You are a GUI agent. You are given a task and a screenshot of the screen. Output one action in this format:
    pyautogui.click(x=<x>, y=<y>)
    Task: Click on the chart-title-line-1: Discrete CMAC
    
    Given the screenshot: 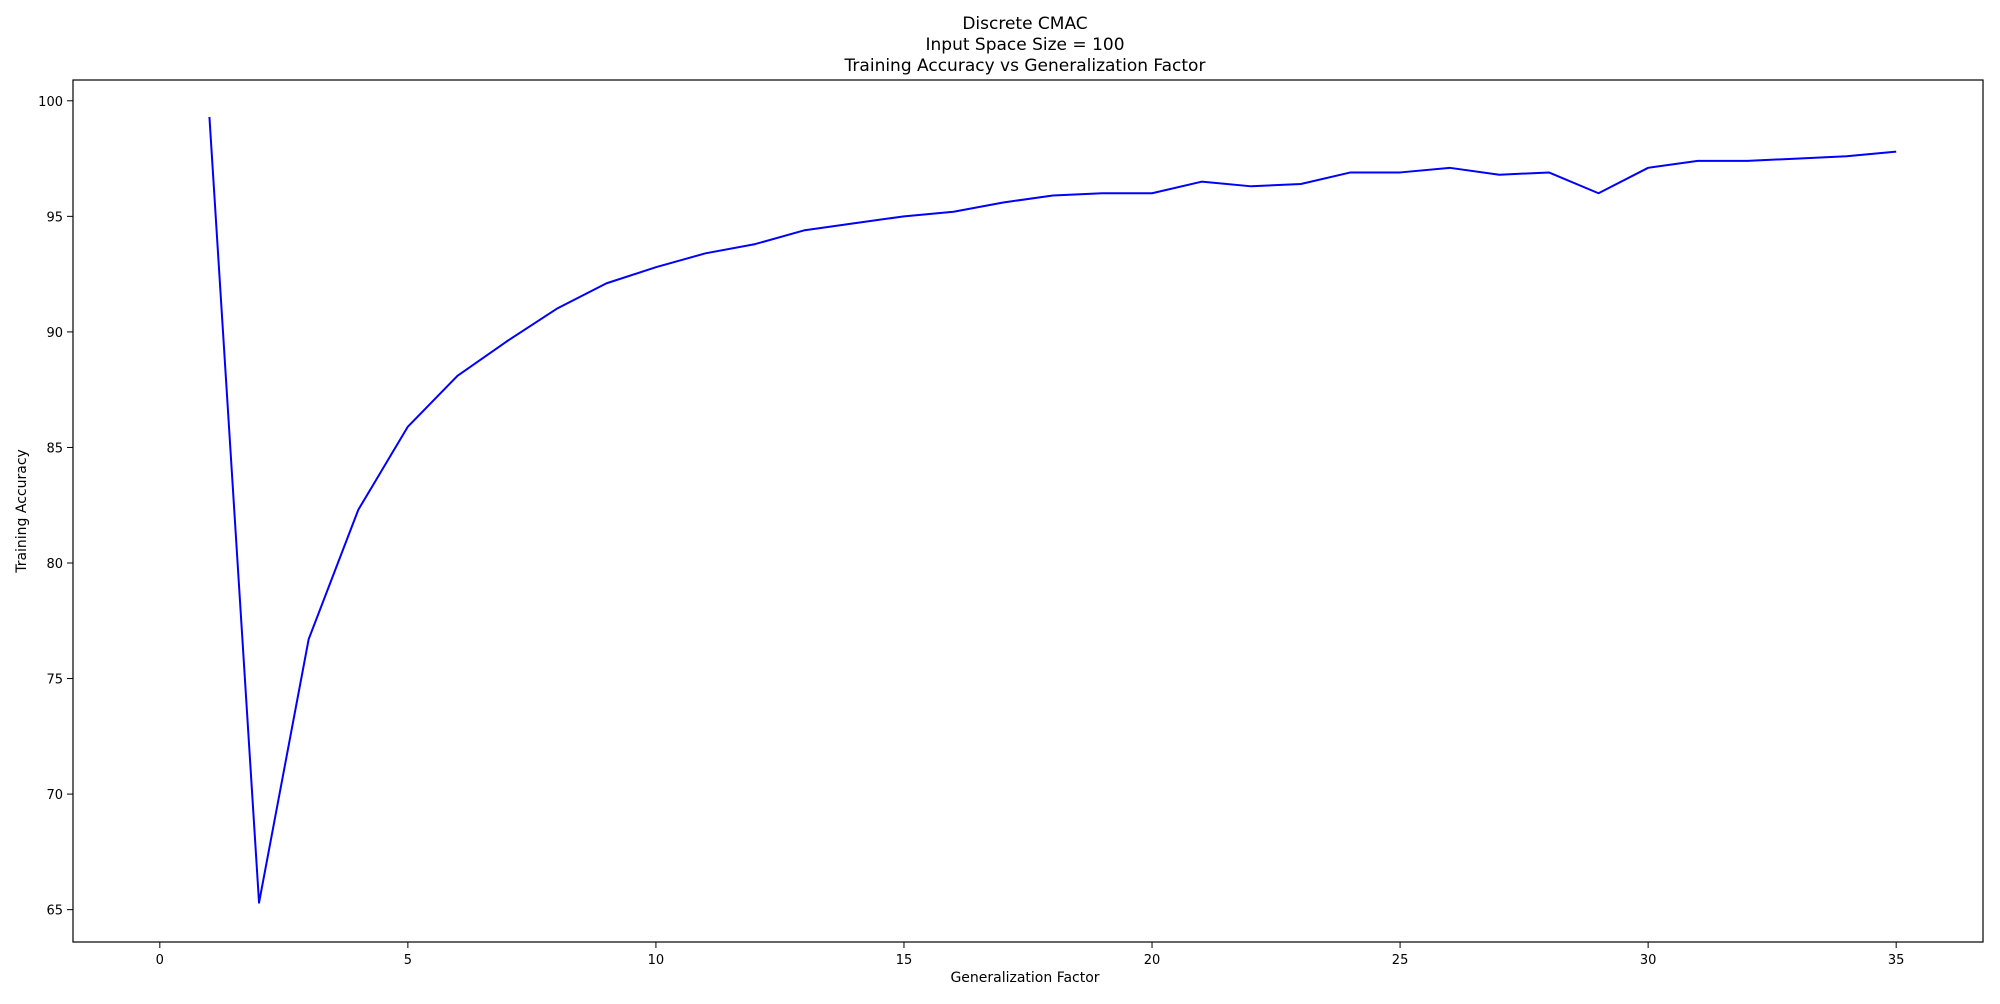 What is the action you would take?
    pyautogui.click(x=1024, y=24)
    